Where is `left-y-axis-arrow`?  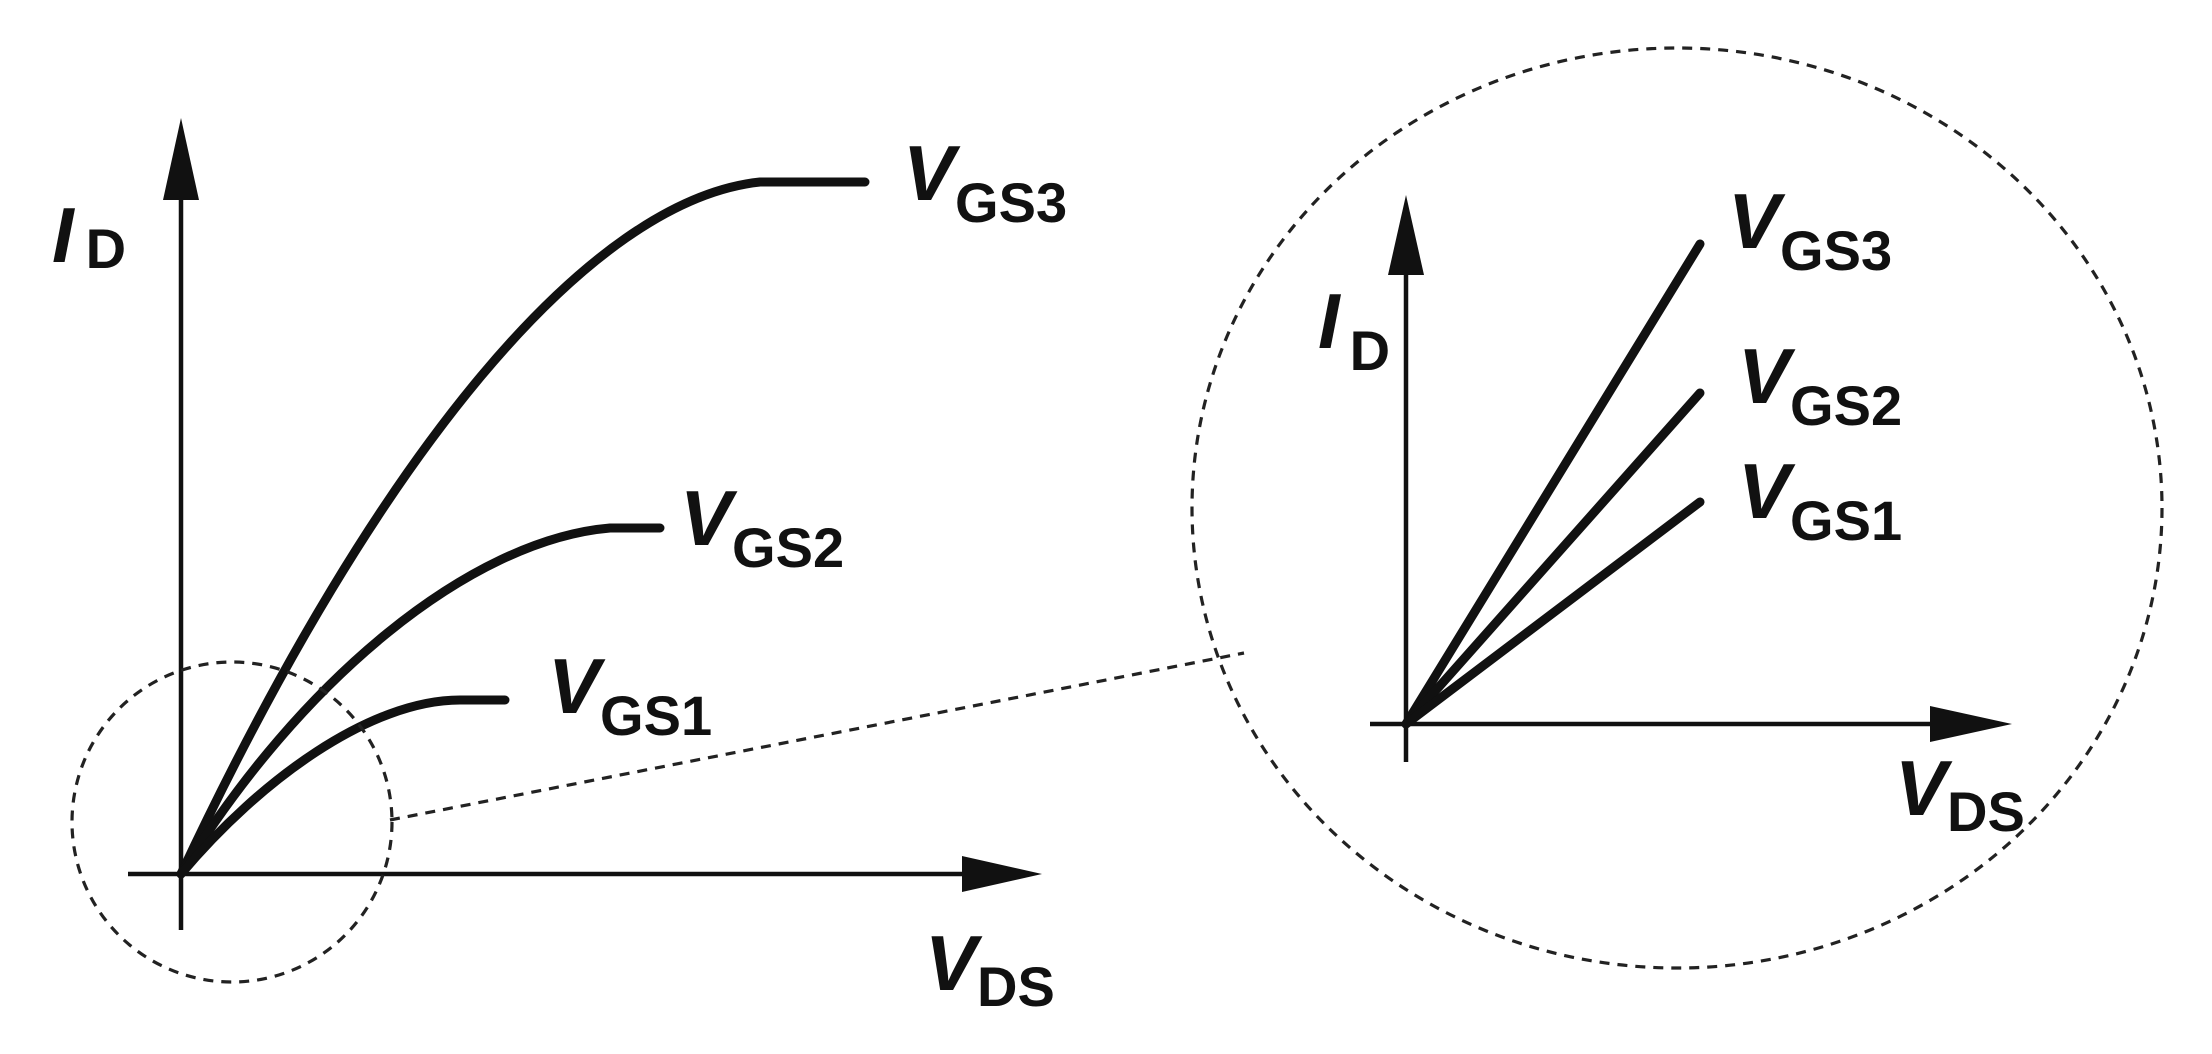
left-y-axis-arrow is located at coordinates (181, 159).